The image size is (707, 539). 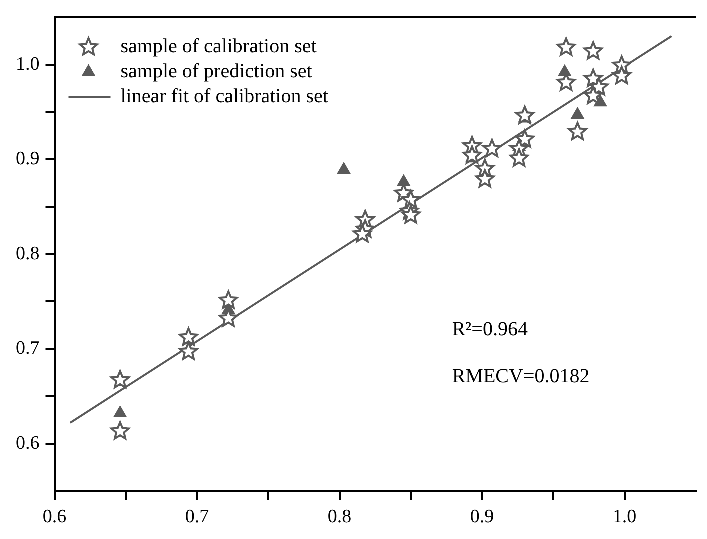 What do you see at coordinates (224, 97) in the screenshot?
I see `legend-label: linear fit of calibration set` at bounding box center [224, 97].